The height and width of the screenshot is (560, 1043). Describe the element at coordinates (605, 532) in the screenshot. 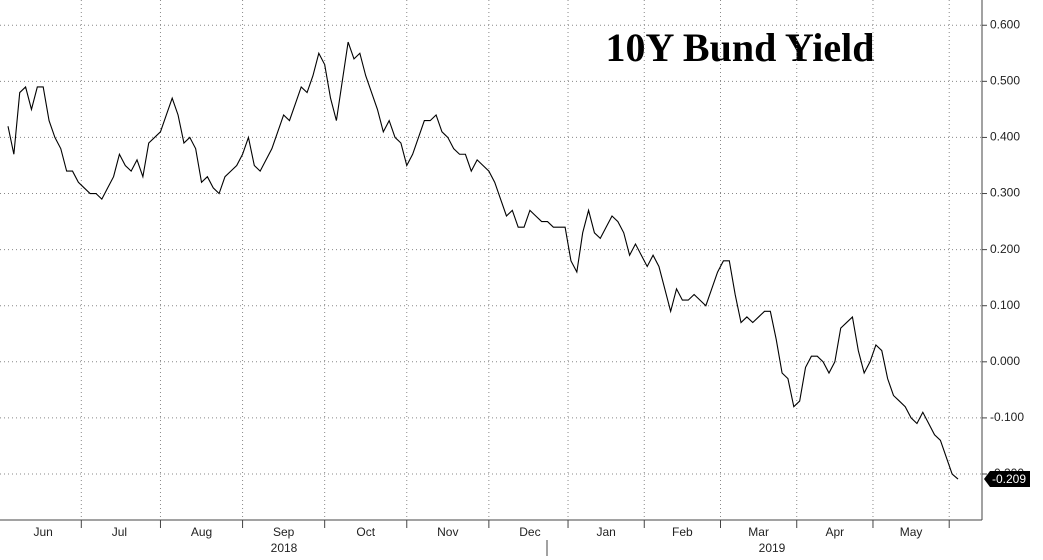

I see `x-tick-label: Jan` at that location.